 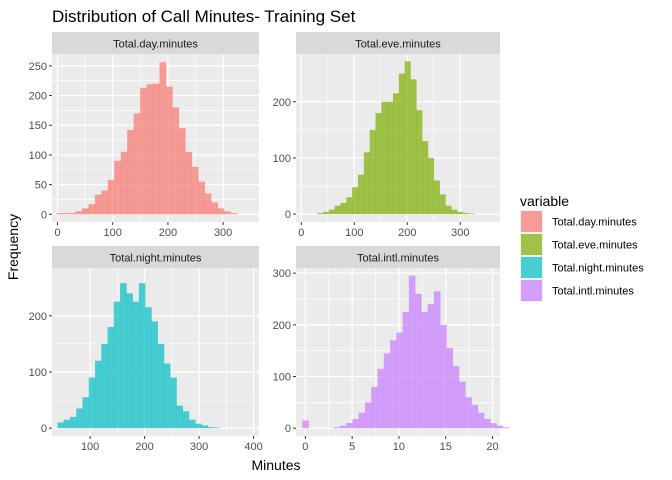 I want to click on y-tick-label: 150, so click(x=38, y=126).